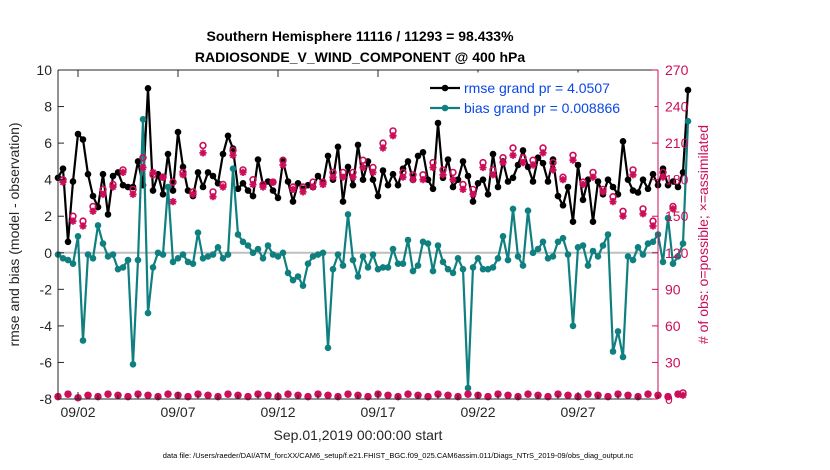 The image size is (830, 470). I want to click on y2-tick-label: 0, so click(669, 399).